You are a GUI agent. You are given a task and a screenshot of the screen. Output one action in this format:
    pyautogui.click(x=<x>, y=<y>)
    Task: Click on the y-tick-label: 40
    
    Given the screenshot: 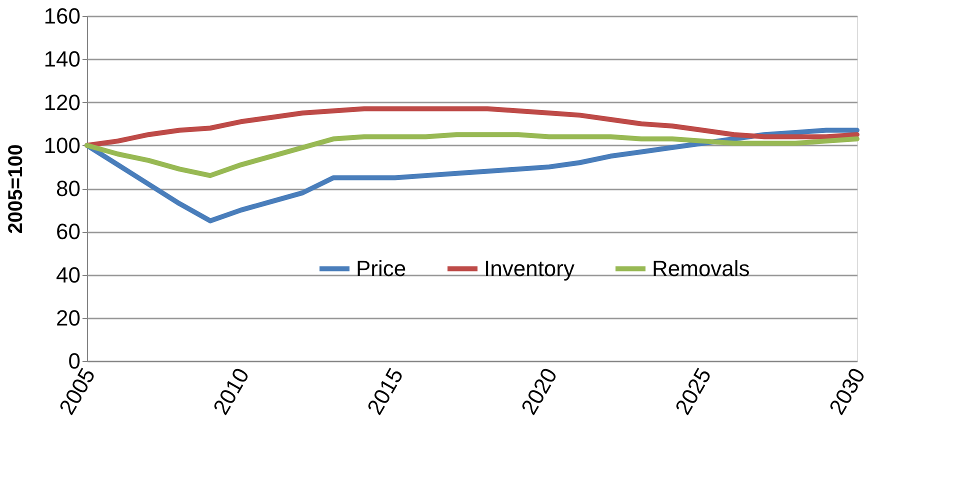 What is the action you would take?
    pyautogui.click(x=68, y=275)
    